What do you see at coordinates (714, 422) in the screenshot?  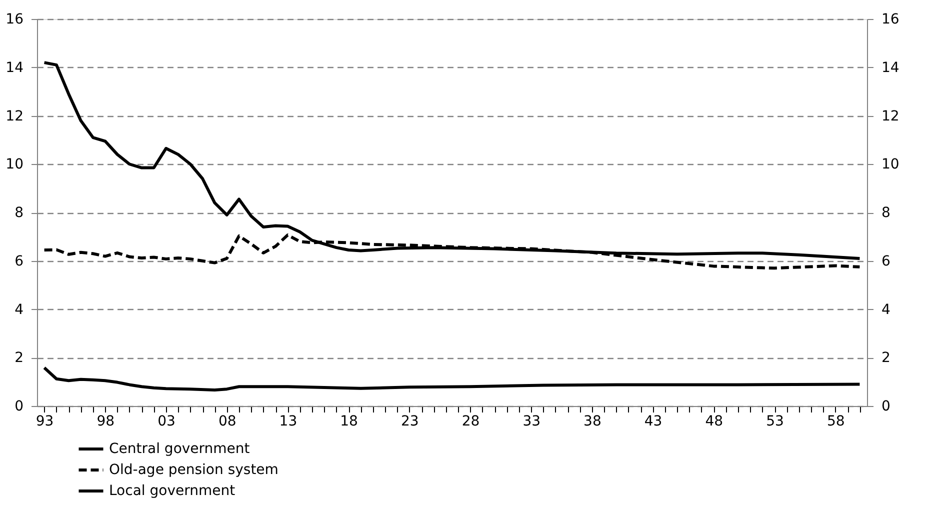 I see `x-tick-label: 48` at bounding box center [714, 422].